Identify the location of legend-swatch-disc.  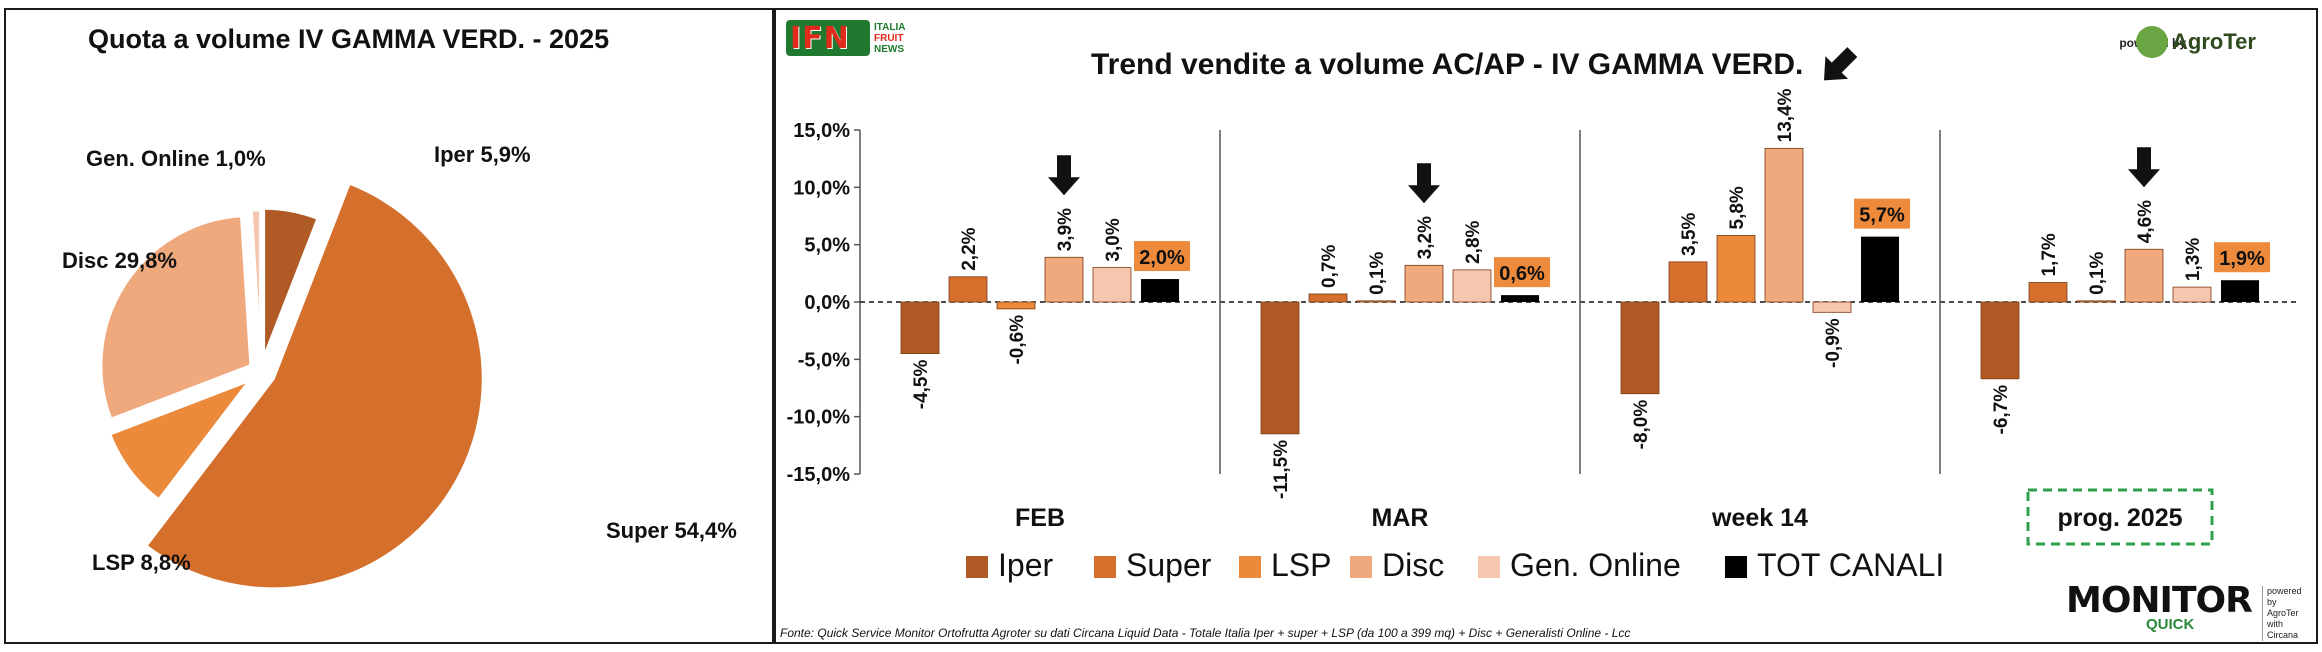
(1361, 567).